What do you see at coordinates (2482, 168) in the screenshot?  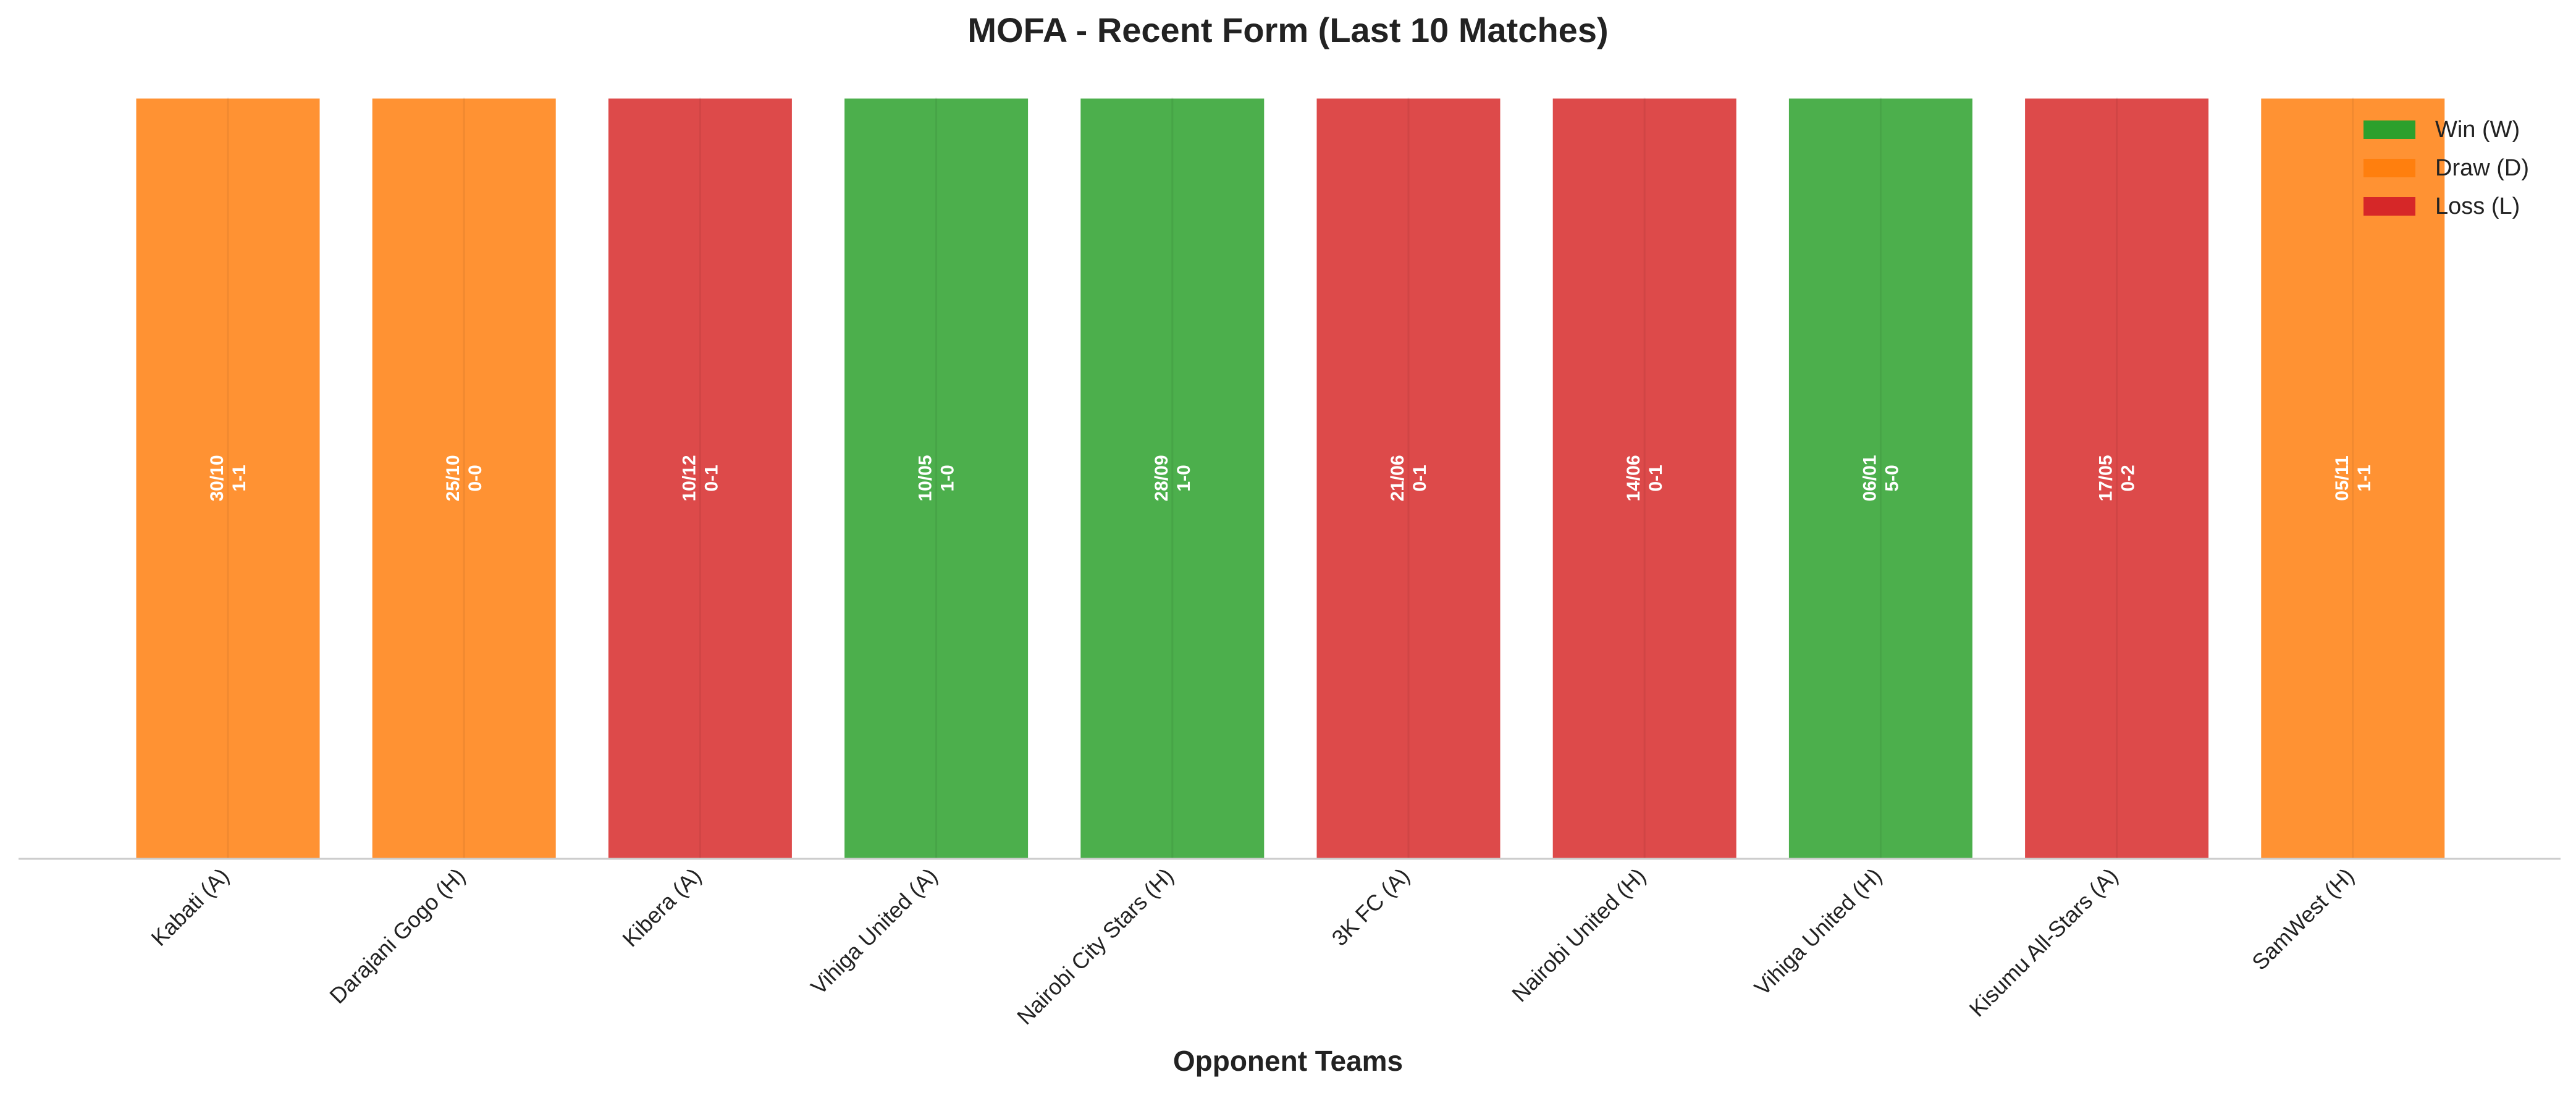 I see `legend-label-d: Draw (D)` at bounding box center [2482, 168].